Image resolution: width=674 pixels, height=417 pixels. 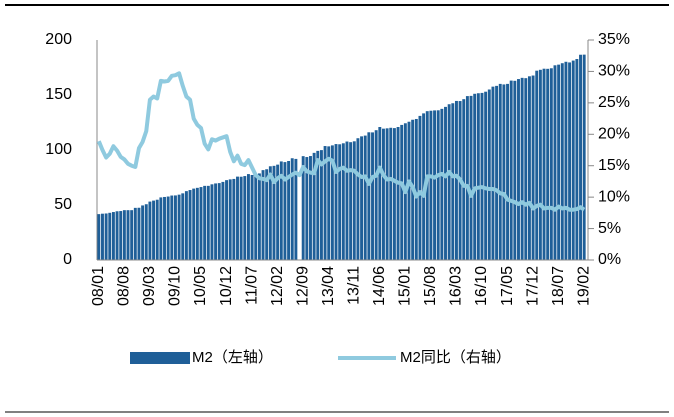 What do you see at coordinates (200, 286) in the screenshot?
I see `x-tick-label: 10/05` at bounding box center [200, 286].